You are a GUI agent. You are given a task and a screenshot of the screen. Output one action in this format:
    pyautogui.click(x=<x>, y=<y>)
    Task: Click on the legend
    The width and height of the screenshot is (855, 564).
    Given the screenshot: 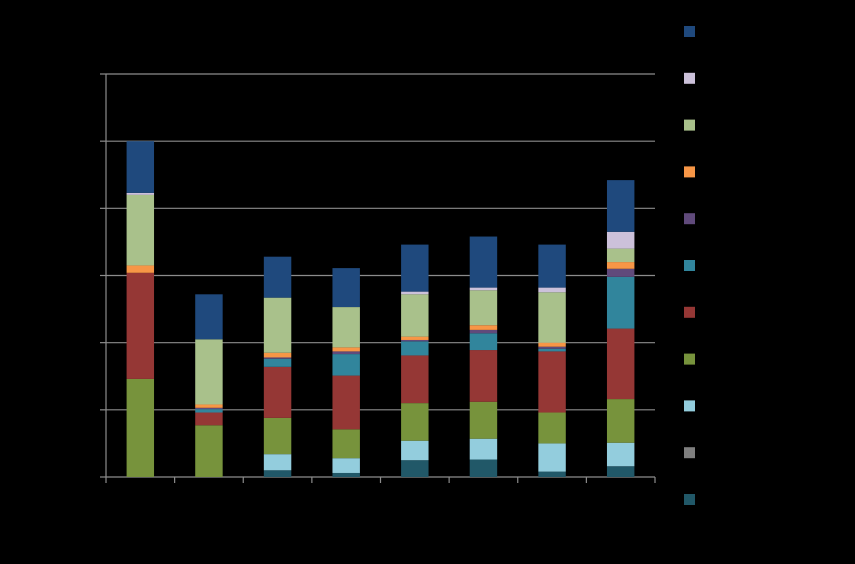 What is the action you would take?
    pyautogui.click(x=689, y=265)
    